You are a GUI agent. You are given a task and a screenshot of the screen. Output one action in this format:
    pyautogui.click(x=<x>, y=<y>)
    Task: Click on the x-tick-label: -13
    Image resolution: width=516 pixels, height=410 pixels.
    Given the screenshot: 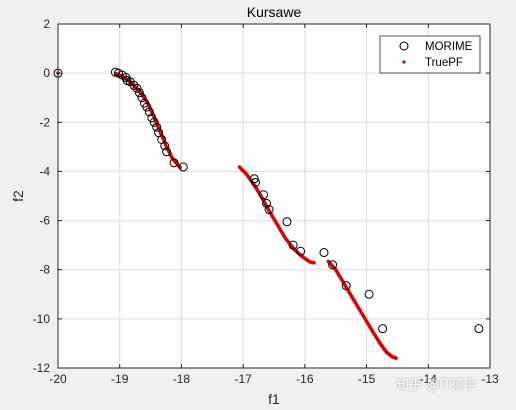 What is the action you would take?
    pyautogui.click(x=490, y=379)
    